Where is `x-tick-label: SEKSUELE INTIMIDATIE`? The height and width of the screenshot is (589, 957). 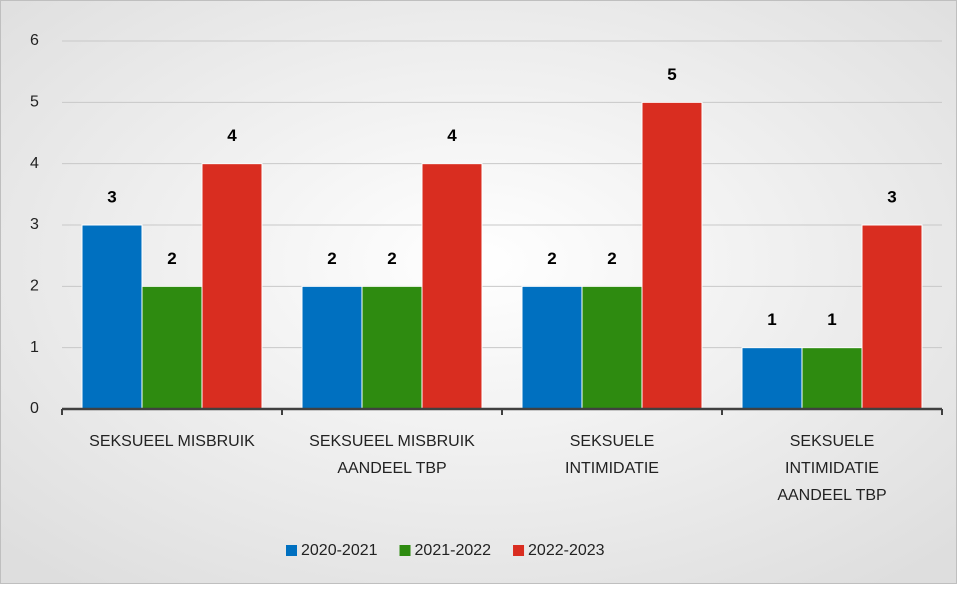
x-tick-label: SEKSUELE INTIMIDATIE is located at coordinates (612, 455).